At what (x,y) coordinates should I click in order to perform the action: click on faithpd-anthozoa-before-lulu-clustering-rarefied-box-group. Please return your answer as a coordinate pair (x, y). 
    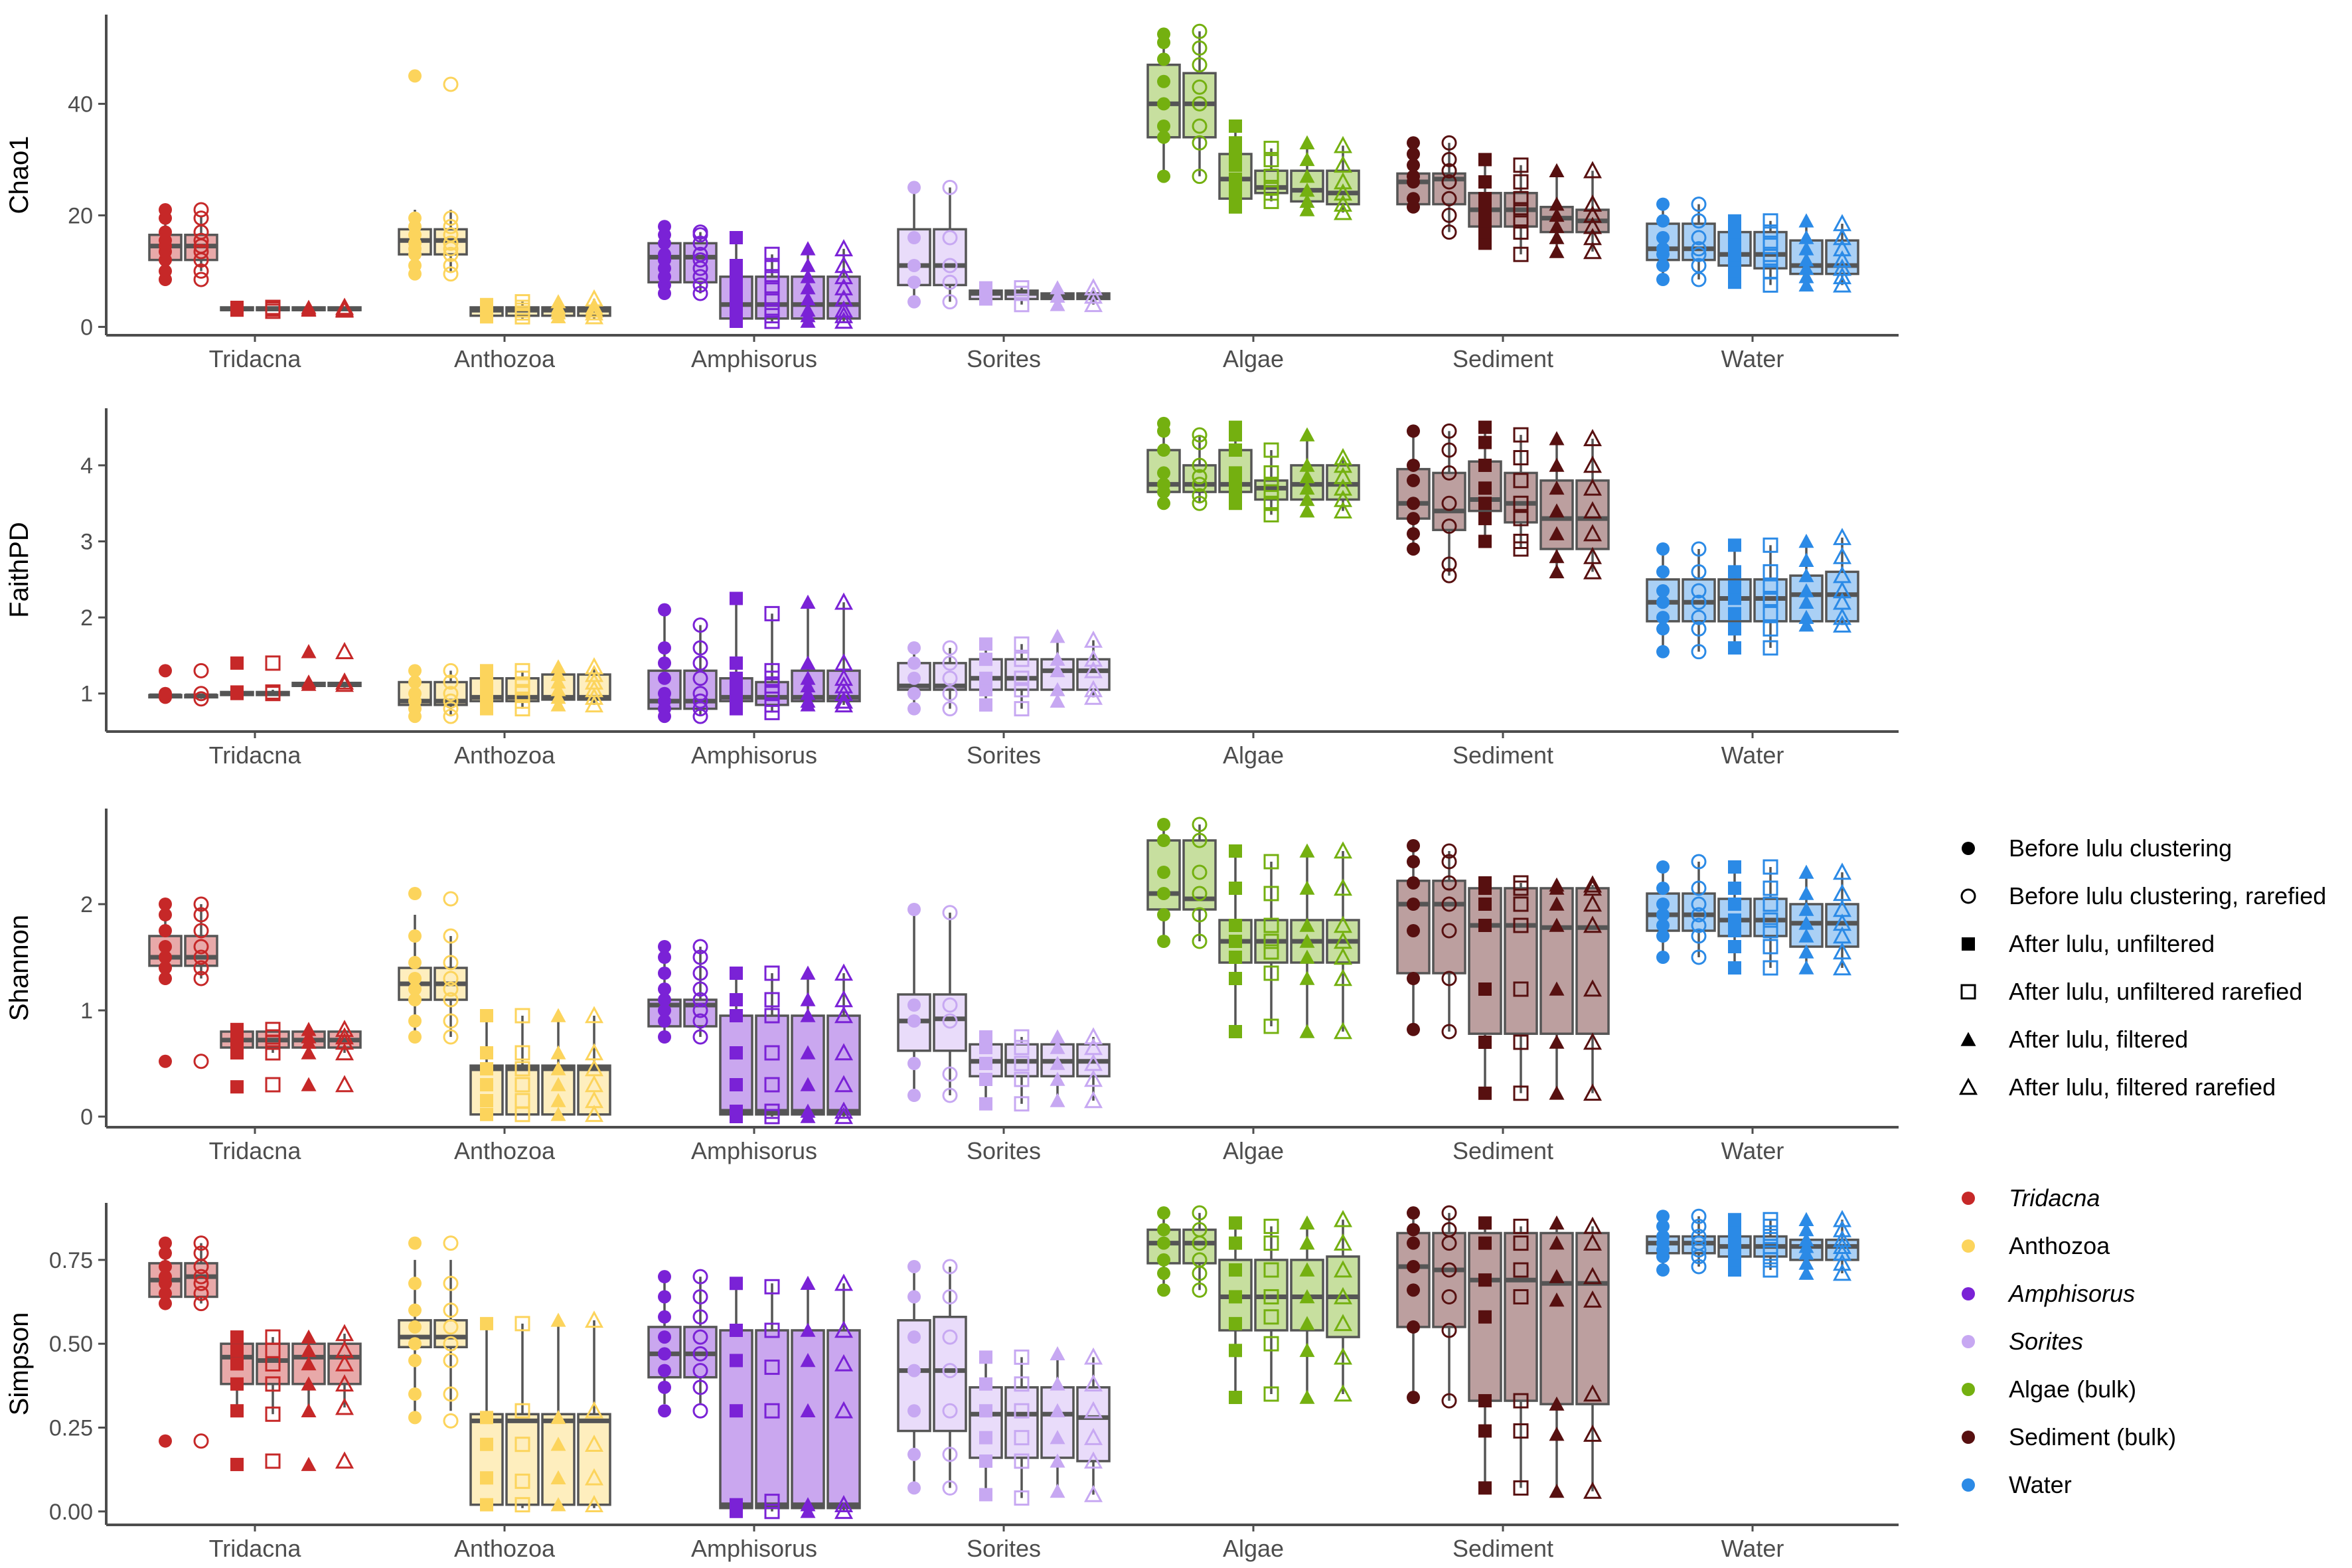
    Looking at the image, I should click on (451, 694).